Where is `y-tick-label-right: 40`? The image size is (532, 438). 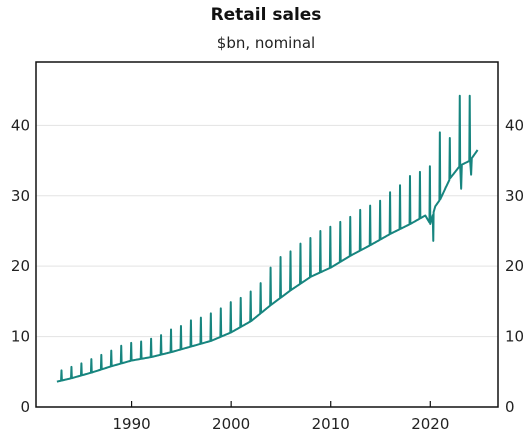
y-tick-label-right: 40 is located at coordinates (514, 125).